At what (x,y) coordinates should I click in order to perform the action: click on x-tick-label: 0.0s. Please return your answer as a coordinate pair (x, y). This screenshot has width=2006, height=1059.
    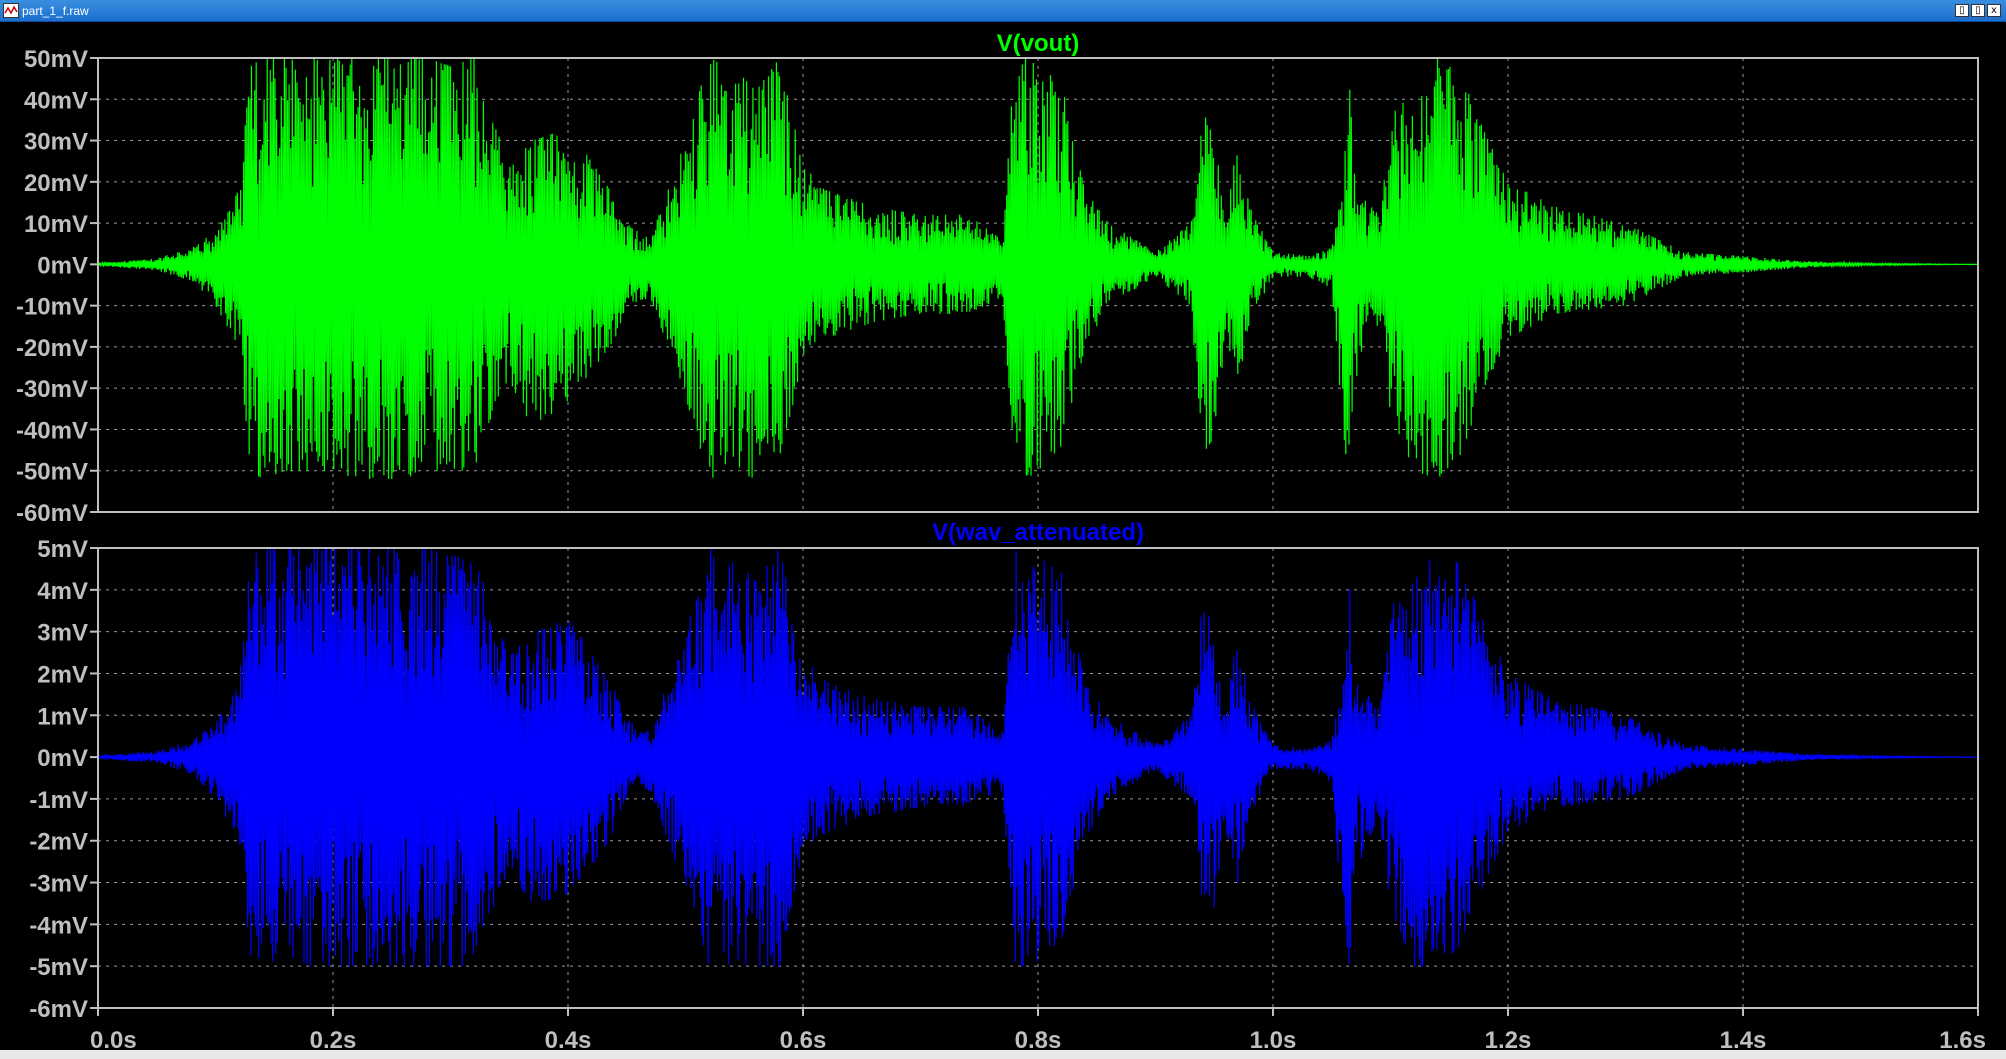
    Looking at the image, I should click on (113, 1040).